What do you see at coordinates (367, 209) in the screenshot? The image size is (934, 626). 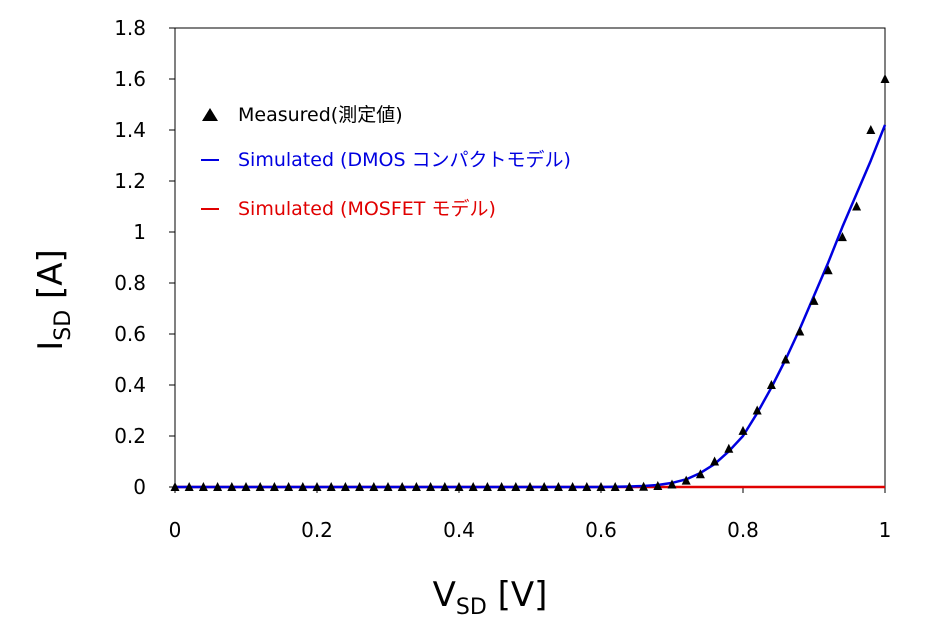 I see `legend-label-mosfet: Simulated (MOSFET モデル)` at bounding box center [367, 209].